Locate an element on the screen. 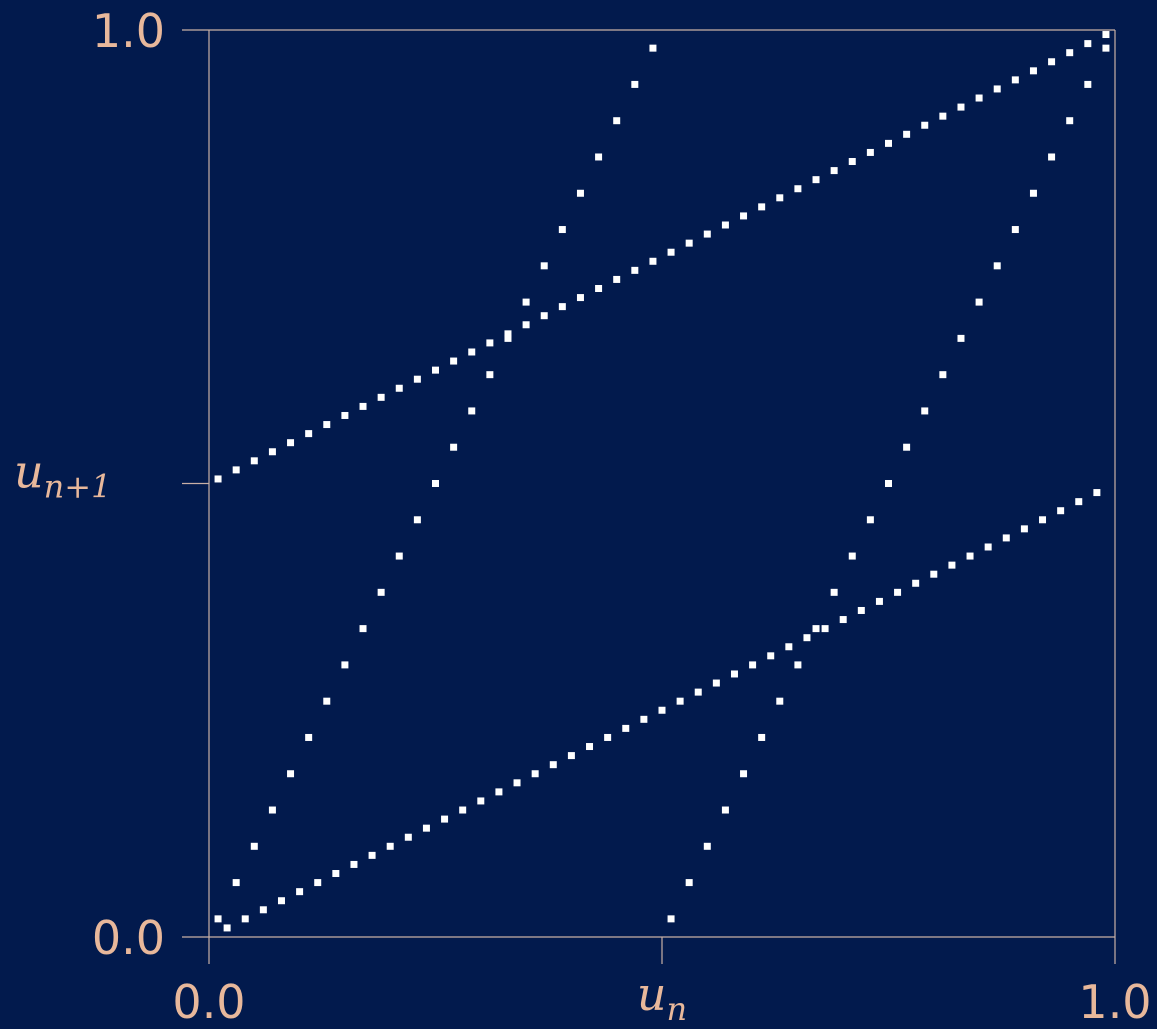 This screenshot has height=1029, width=1157. y-tick-label-1: 1.0 is located at coordinates (128, 31).